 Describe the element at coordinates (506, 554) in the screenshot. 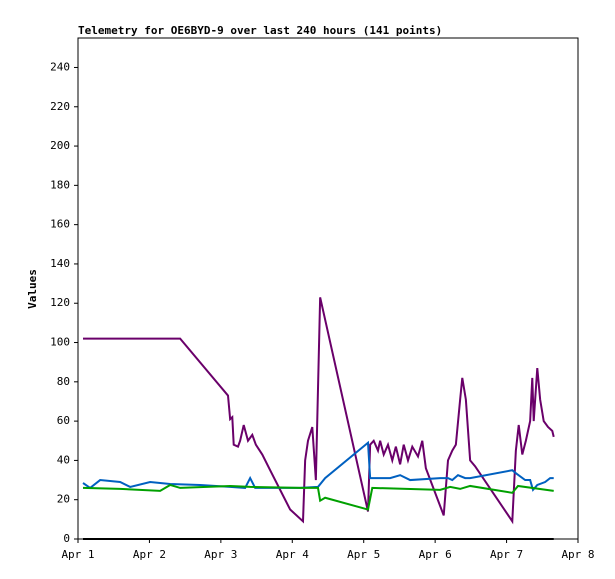

I see `x-tick-label: Apr 7` at that location.